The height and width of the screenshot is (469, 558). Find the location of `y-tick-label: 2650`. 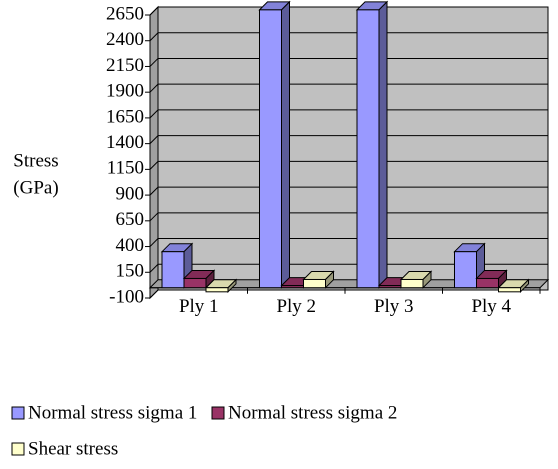

y-tick-label: 2650 is located at coordinates (125, 13).